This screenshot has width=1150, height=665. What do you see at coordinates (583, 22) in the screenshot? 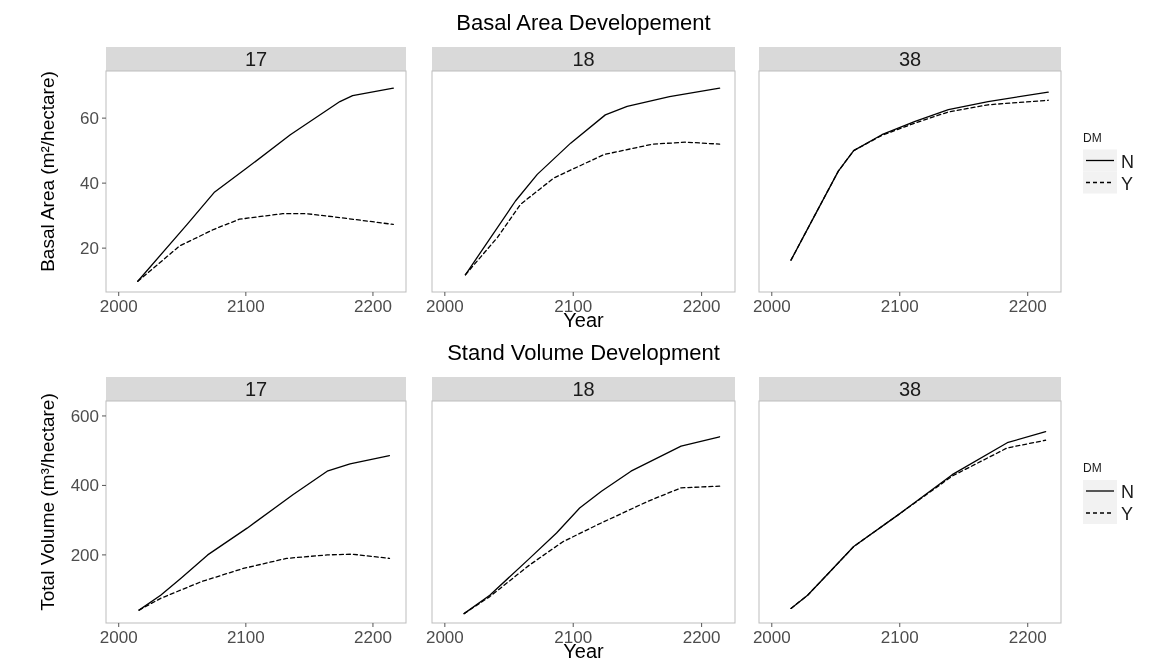
I see `chart-title: Basal Area Developement` at bounding box center [583, 22].